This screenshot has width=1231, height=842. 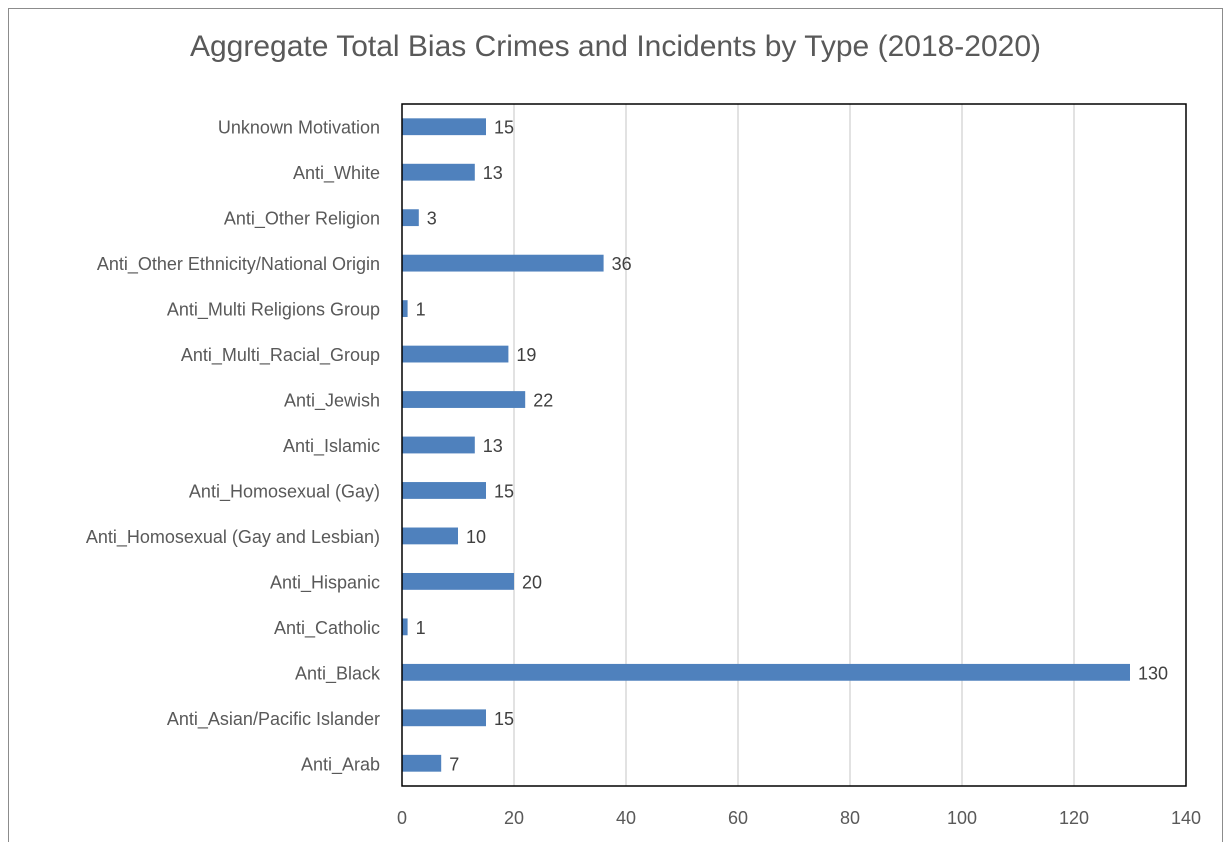 I want to click on data-label: 10, so click(x=476, y=537).